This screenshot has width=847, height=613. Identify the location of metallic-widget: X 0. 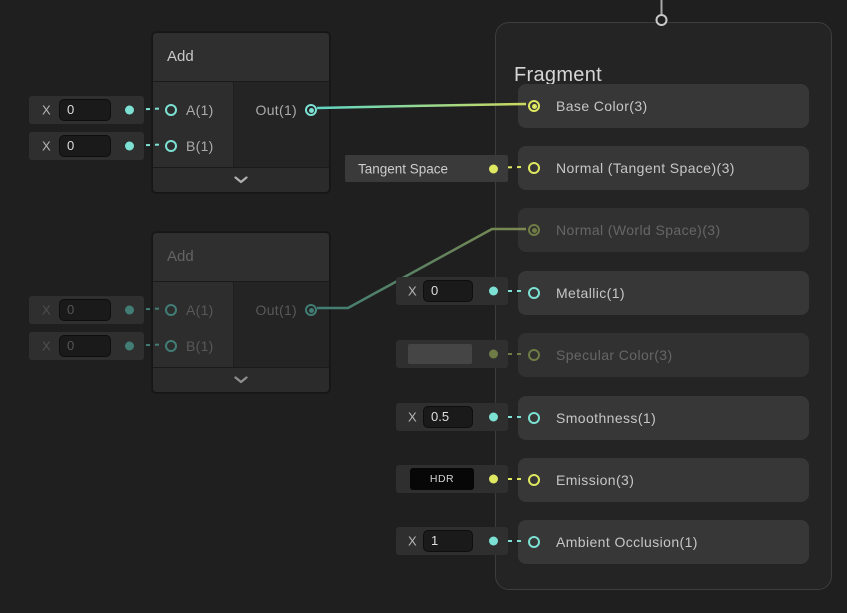
(452, 291).